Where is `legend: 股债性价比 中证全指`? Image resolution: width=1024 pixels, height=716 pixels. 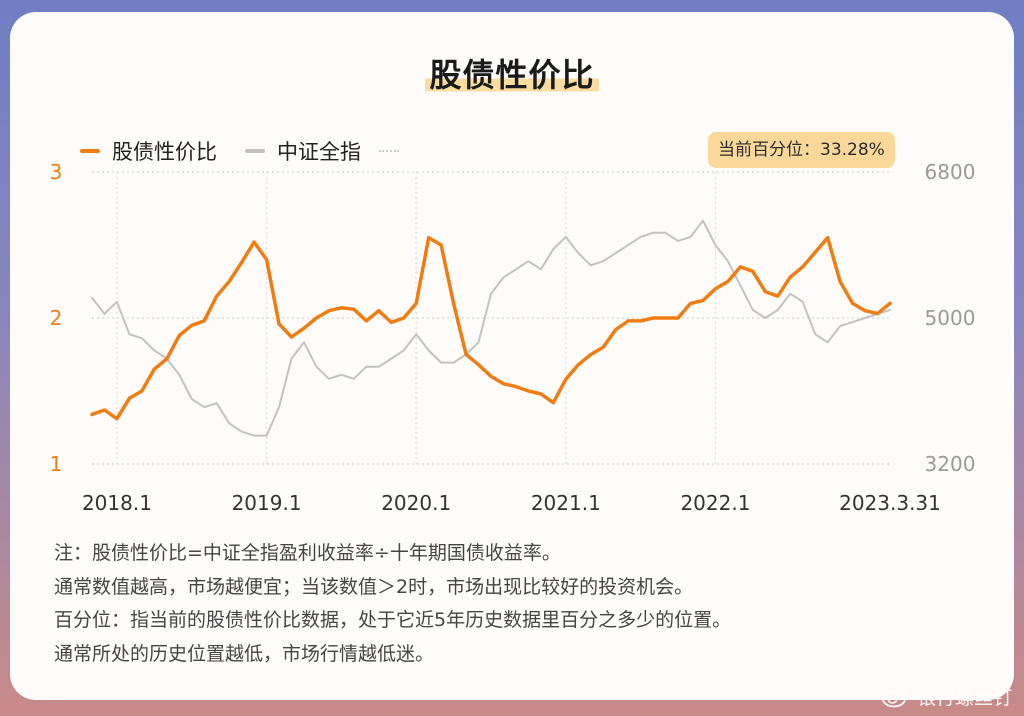
legend: 股债性价比 中证全指 is located at coordinates (253, 151).